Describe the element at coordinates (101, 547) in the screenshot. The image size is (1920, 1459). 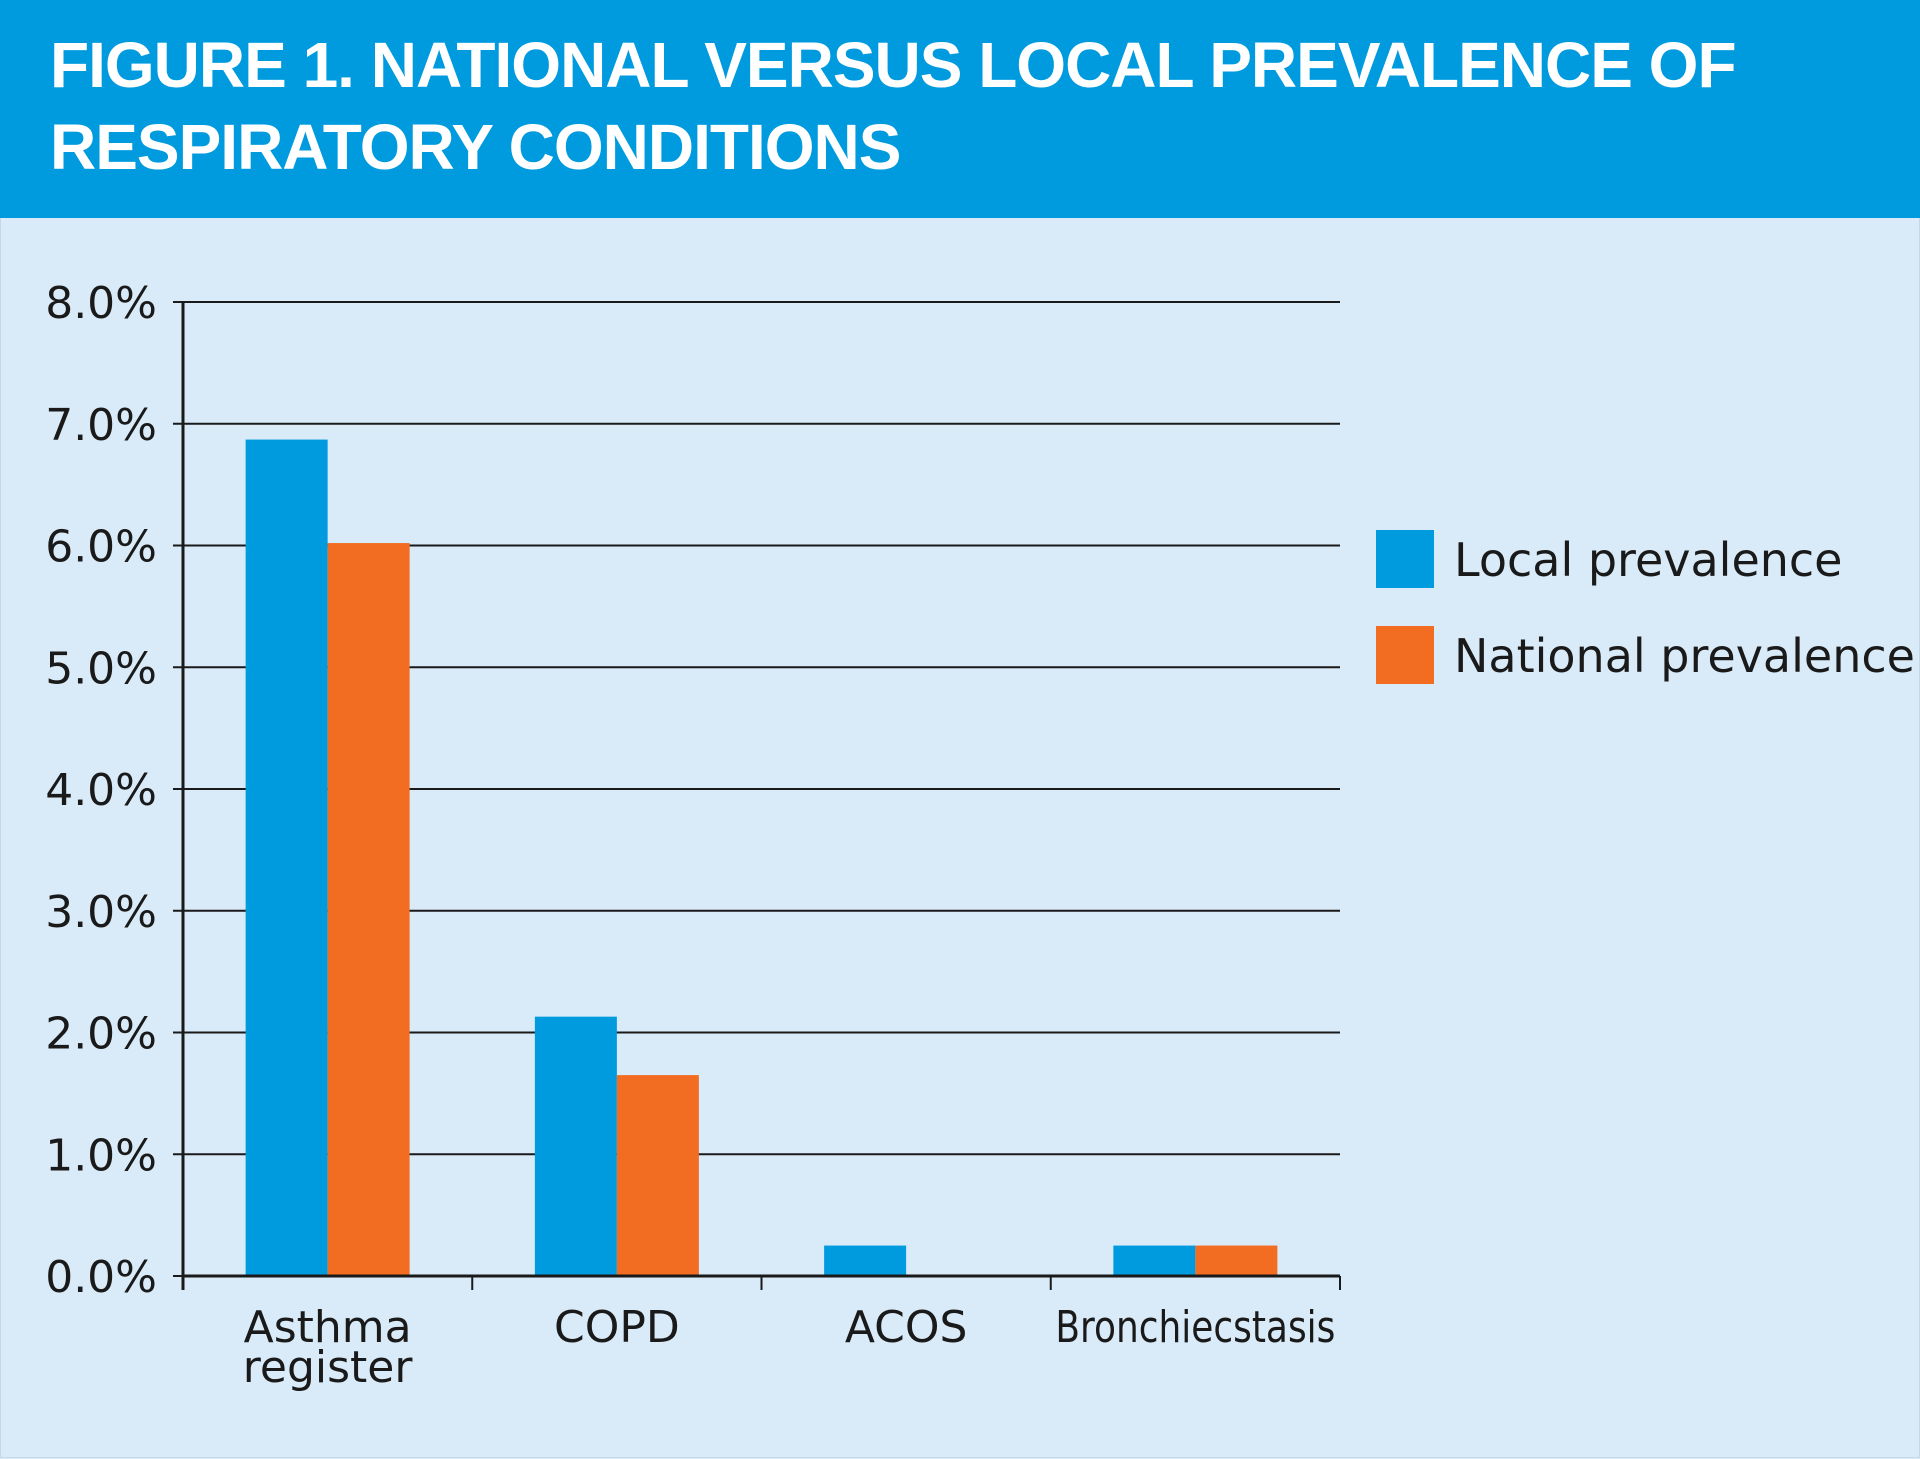
I see `y-tick-label: 6.0%` at that location.